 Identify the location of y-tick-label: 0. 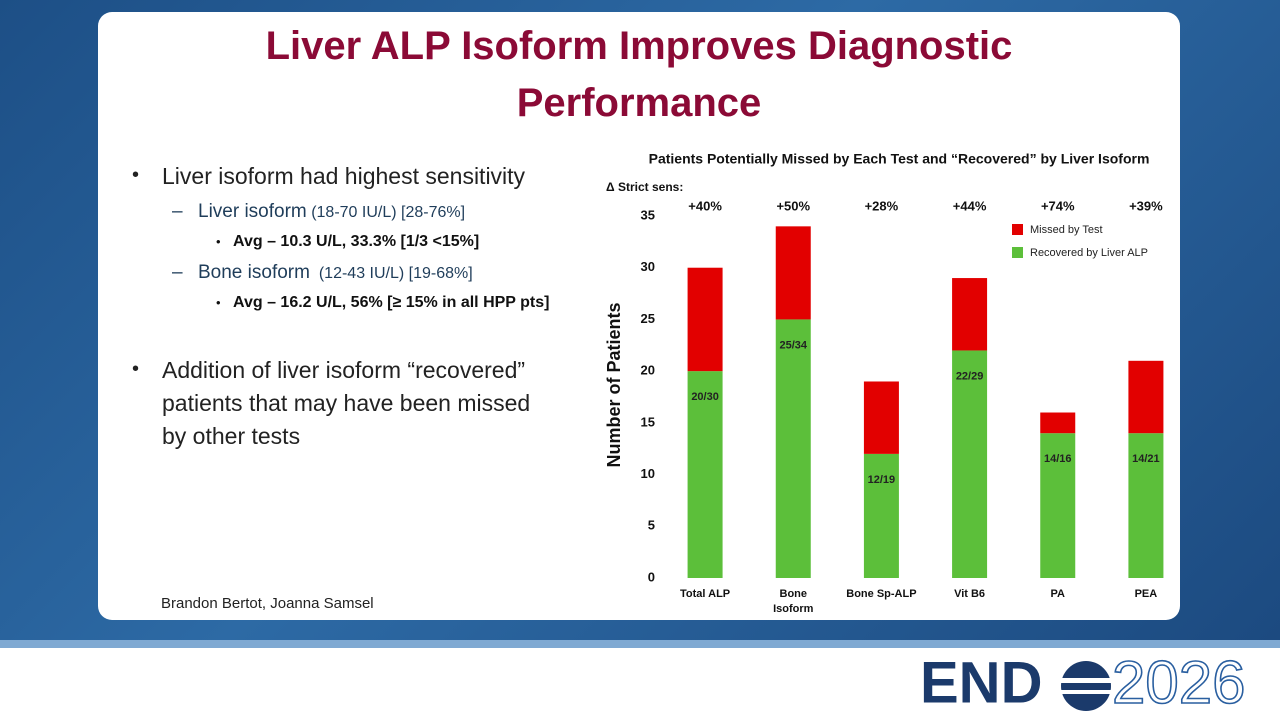
(651, 576).